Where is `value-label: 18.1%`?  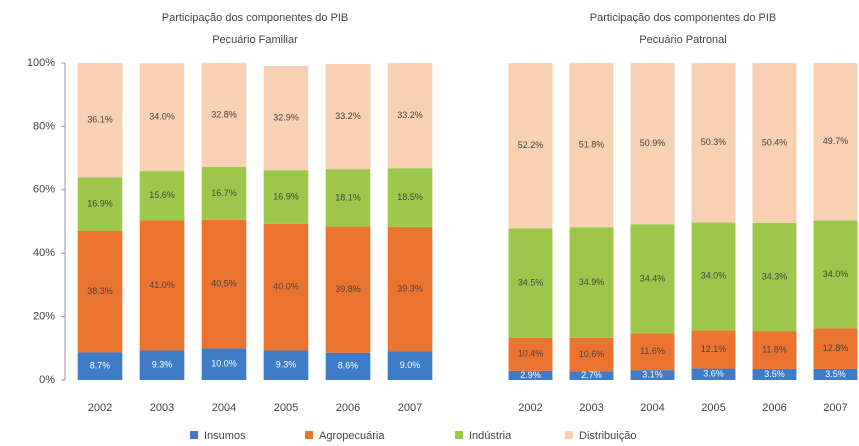 value-label: 18.1% is located at coordinates (348, 197).